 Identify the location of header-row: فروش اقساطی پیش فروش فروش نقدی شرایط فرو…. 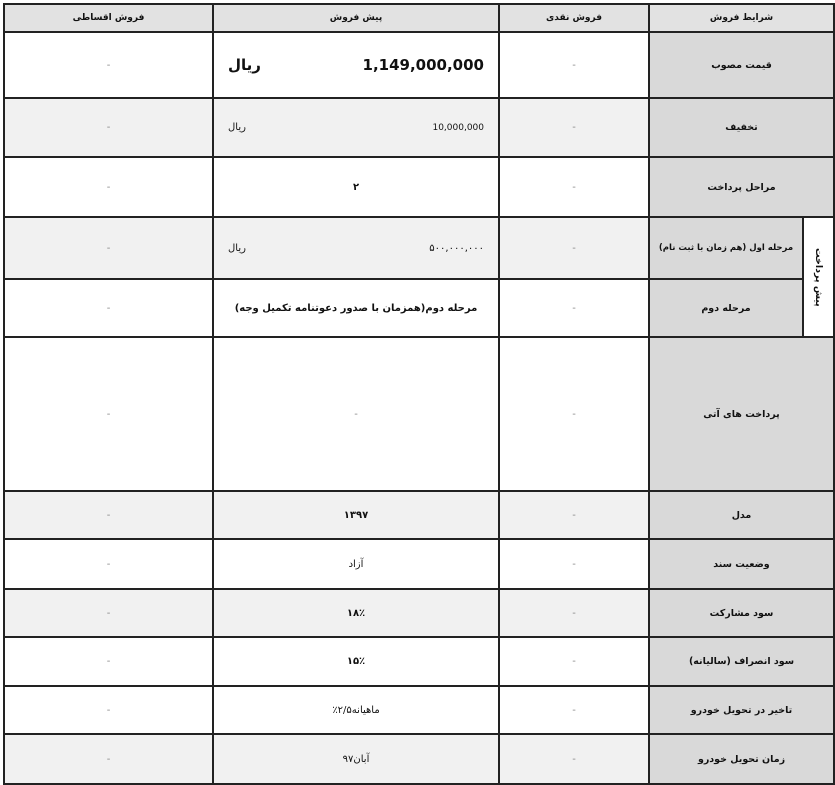
(419, 18).